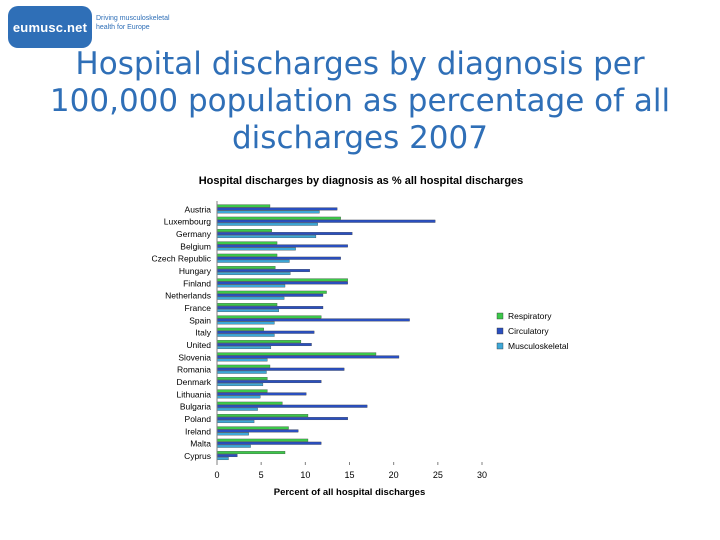 The height and width of the screenshot is (540, 720). What do you see at coordinates (360, 64) in the screenshot?
I see `slide-title-line-1: Hospital discharges by diagnosis per` at bounding box center [360, 64].